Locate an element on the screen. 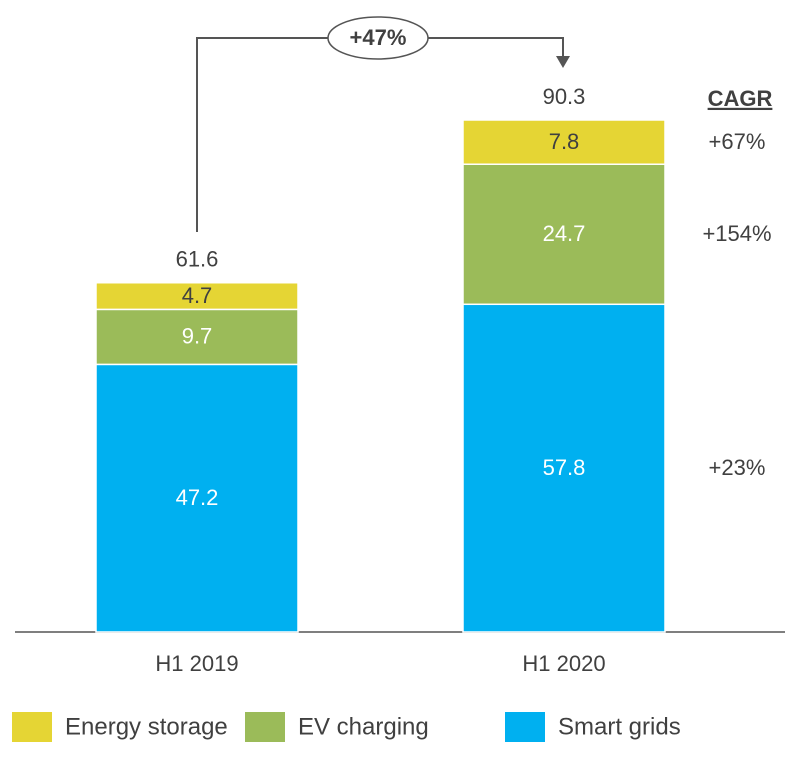 This screenshot has width=785, height=759. growth-bubble is located at coordinates (378, 38).